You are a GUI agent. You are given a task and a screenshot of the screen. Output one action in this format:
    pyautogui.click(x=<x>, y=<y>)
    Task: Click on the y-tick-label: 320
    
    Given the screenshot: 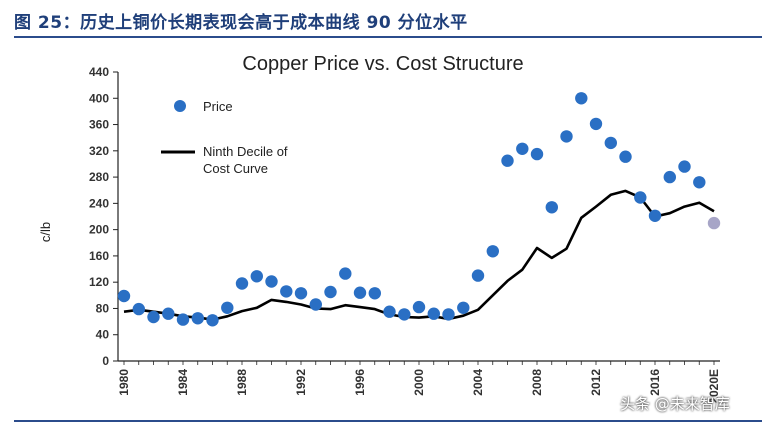 What is the action you would take?
    pyautogui.click(x=99, y=151)
    